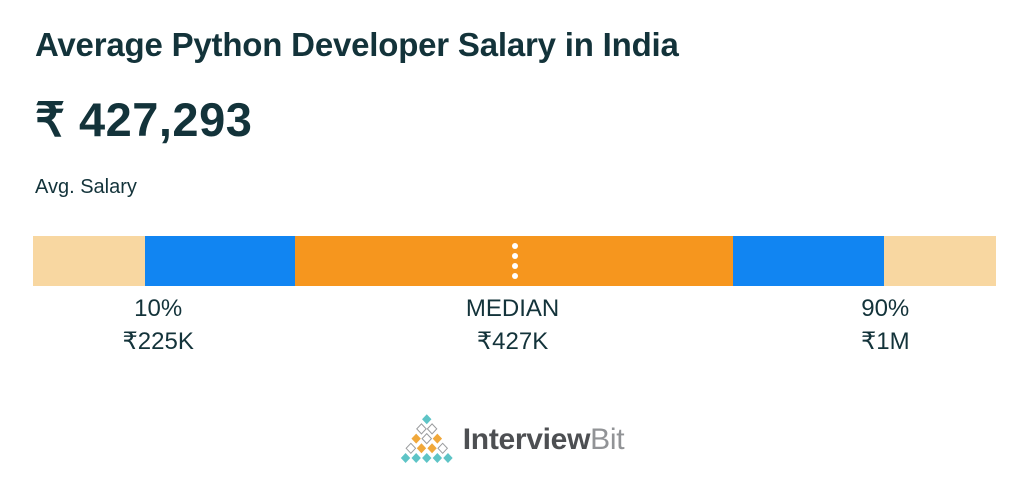  I want to click on median-label: MEDIAN, so click(512, 308).